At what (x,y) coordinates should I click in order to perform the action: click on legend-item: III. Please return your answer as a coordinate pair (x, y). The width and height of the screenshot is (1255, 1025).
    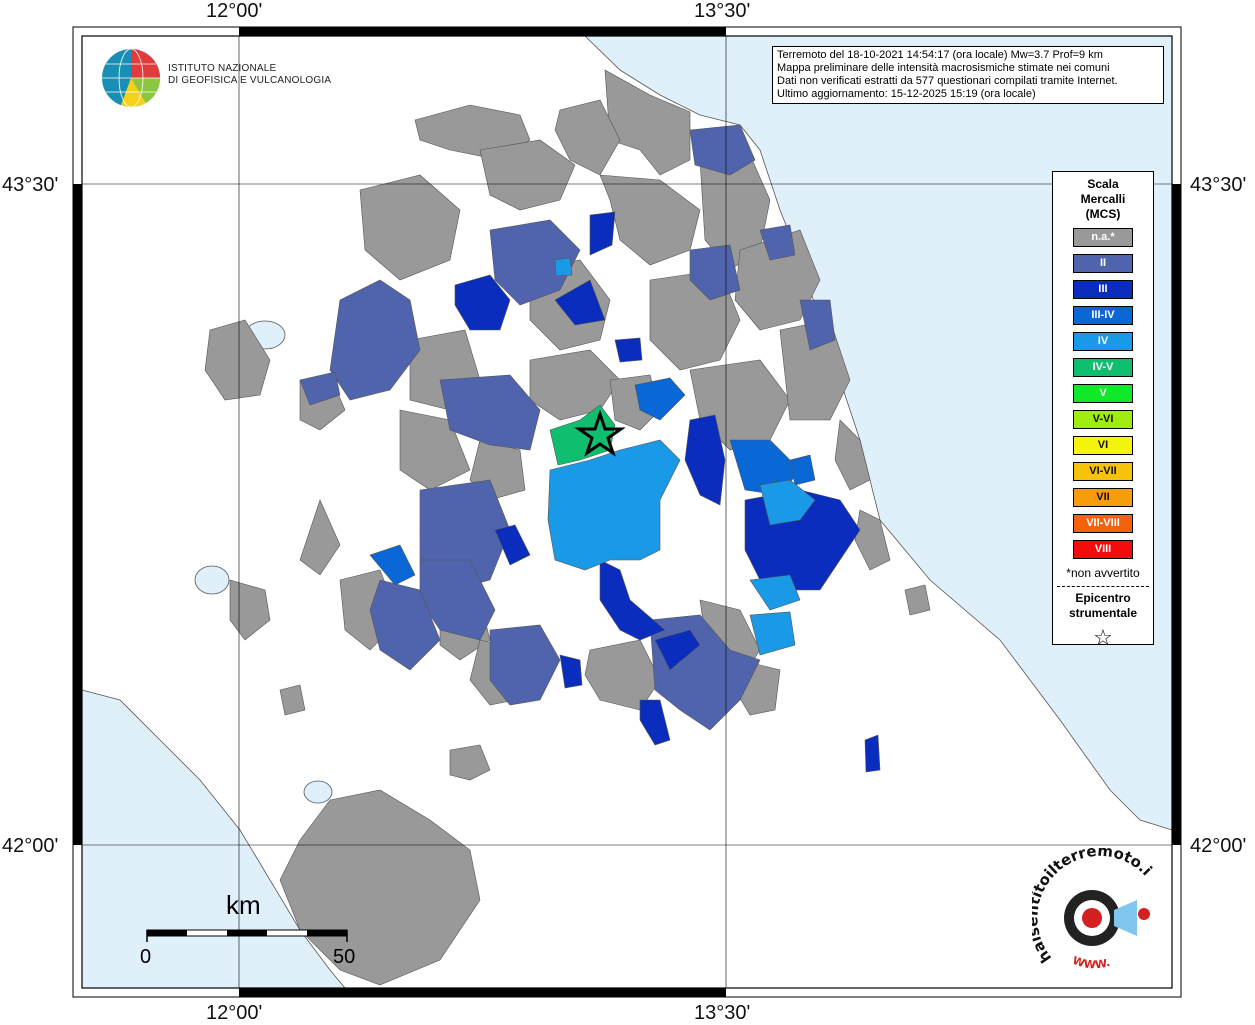
    Looking at the image, I should click on (1103, 289).